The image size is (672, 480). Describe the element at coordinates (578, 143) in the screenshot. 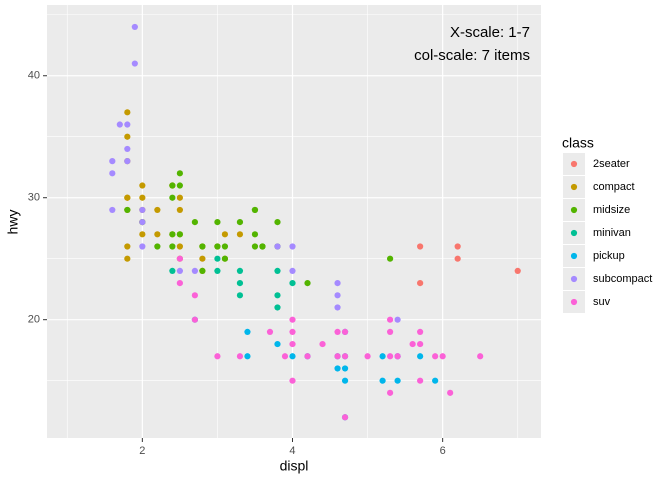

I see `legend-title: class` at that location.